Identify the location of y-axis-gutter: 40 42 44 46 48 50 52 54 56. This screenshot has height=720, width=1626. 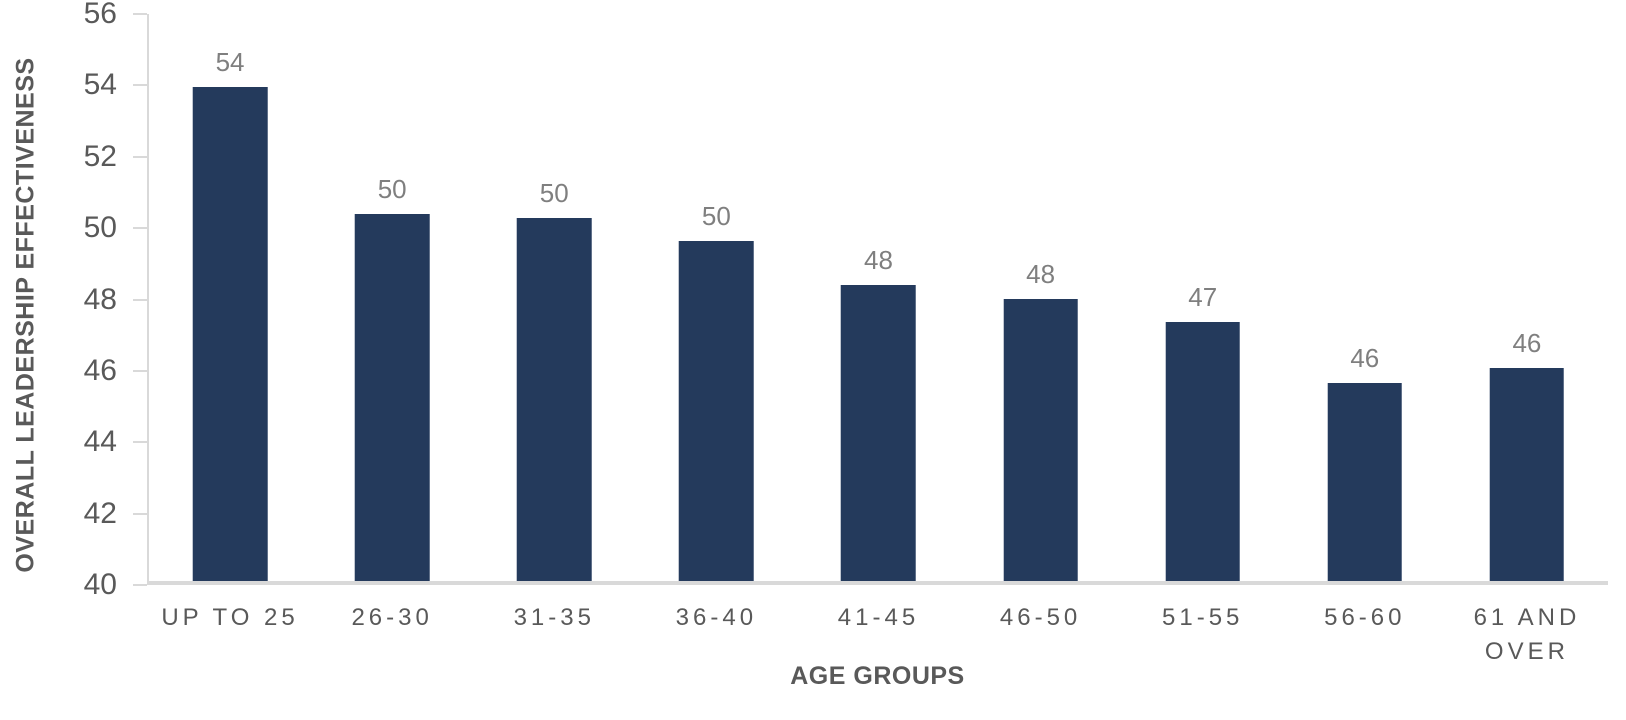
(73, 300).